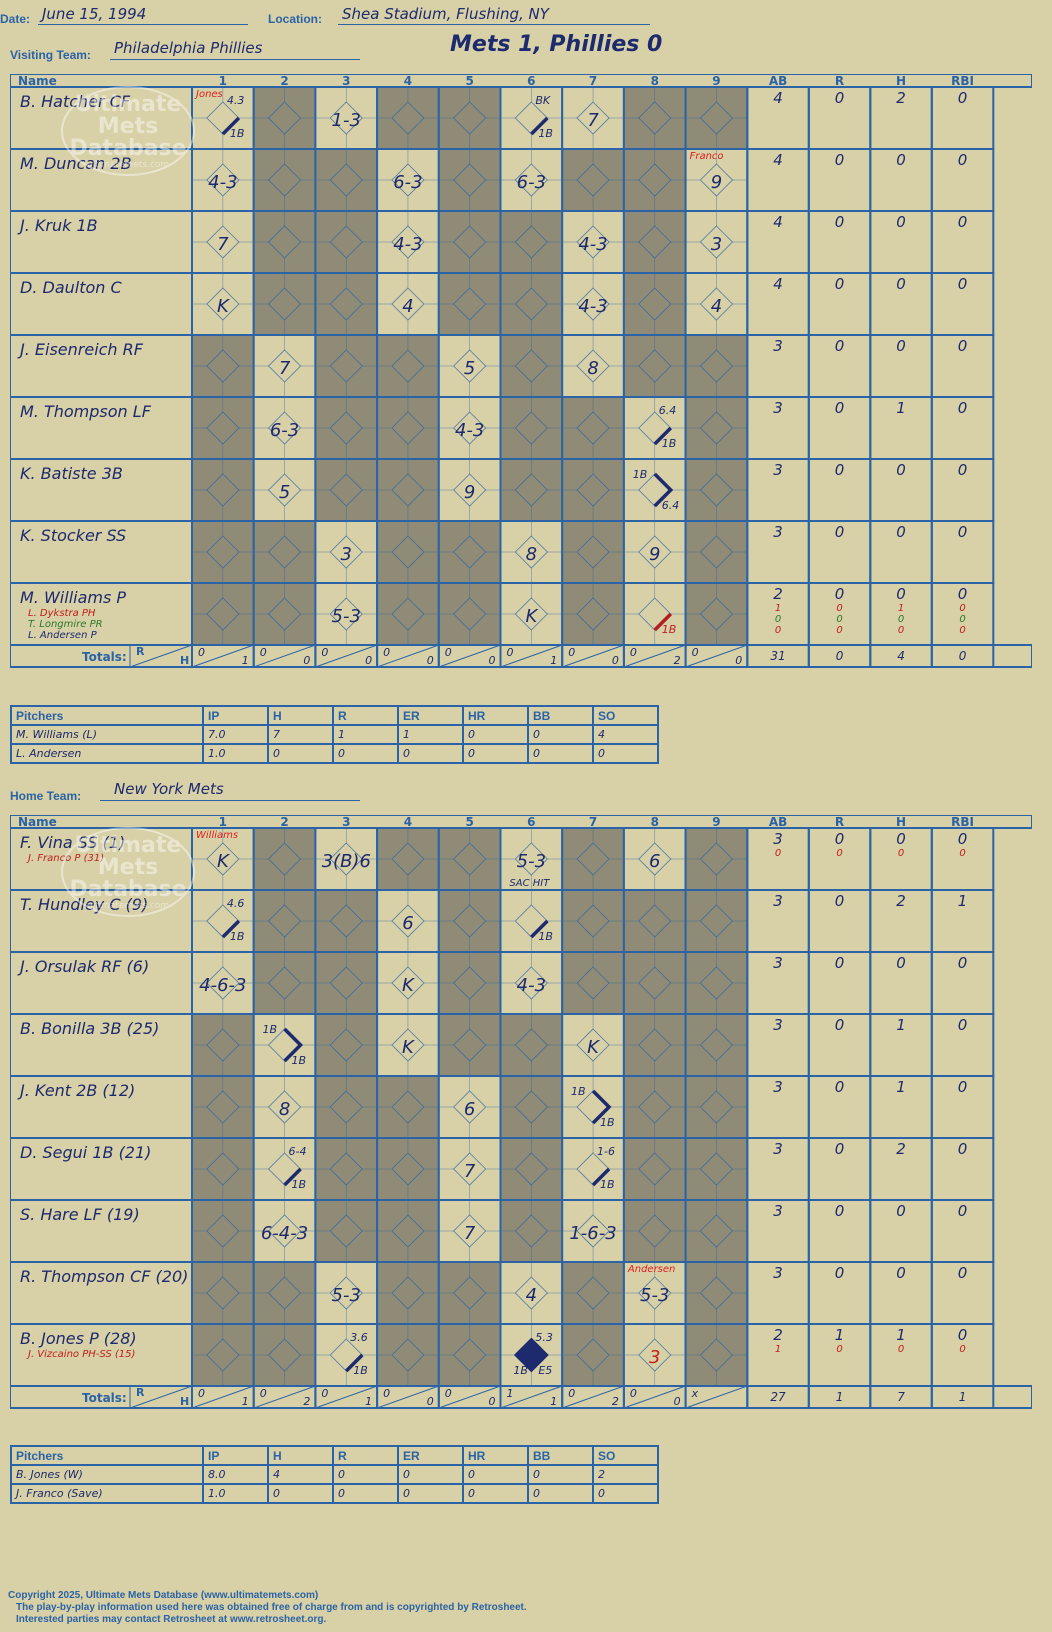  I want to click on pitcher-bb: 0, so click(560, 734).